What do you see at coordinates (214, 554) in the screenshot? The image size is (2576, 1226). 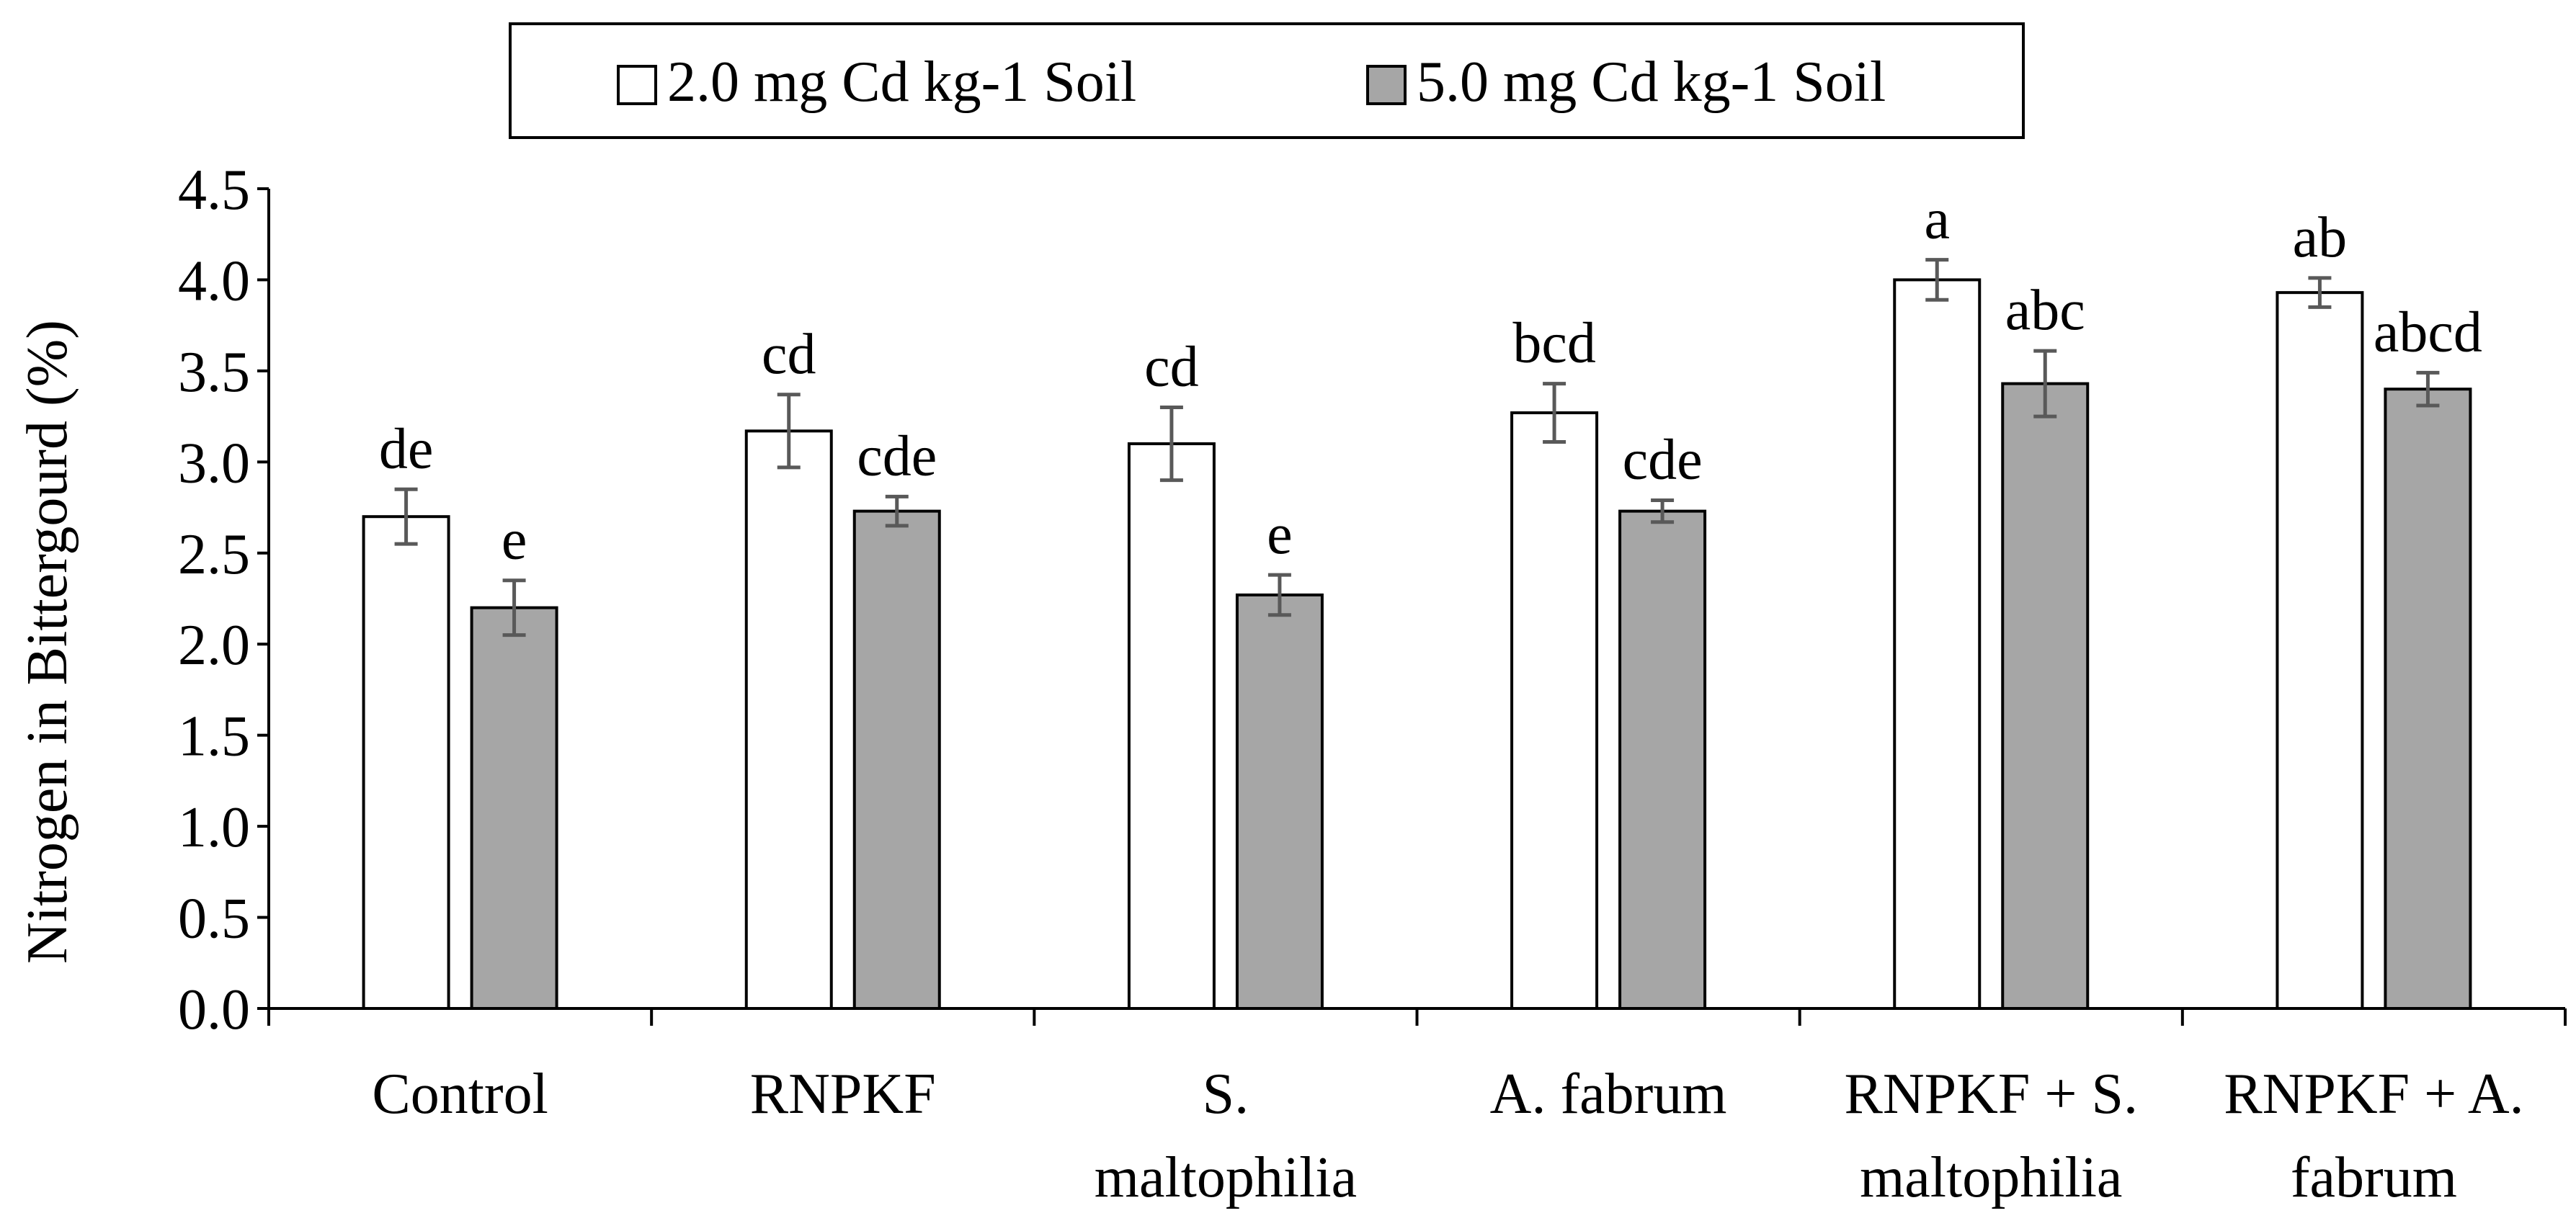 I see `y-tick-label: 2.5` at bounding box center [214, 554].